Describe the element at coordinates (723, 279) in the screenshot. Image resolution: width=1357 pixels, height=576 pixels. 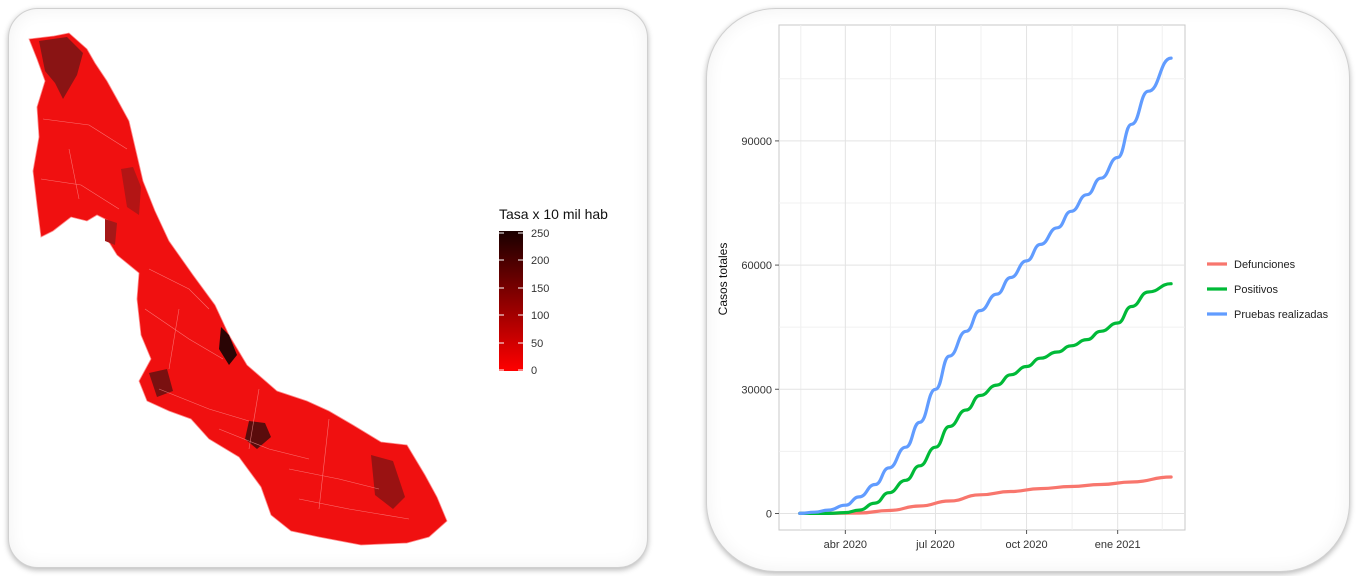
I see `y-axis-label: Casos totales` at that location.